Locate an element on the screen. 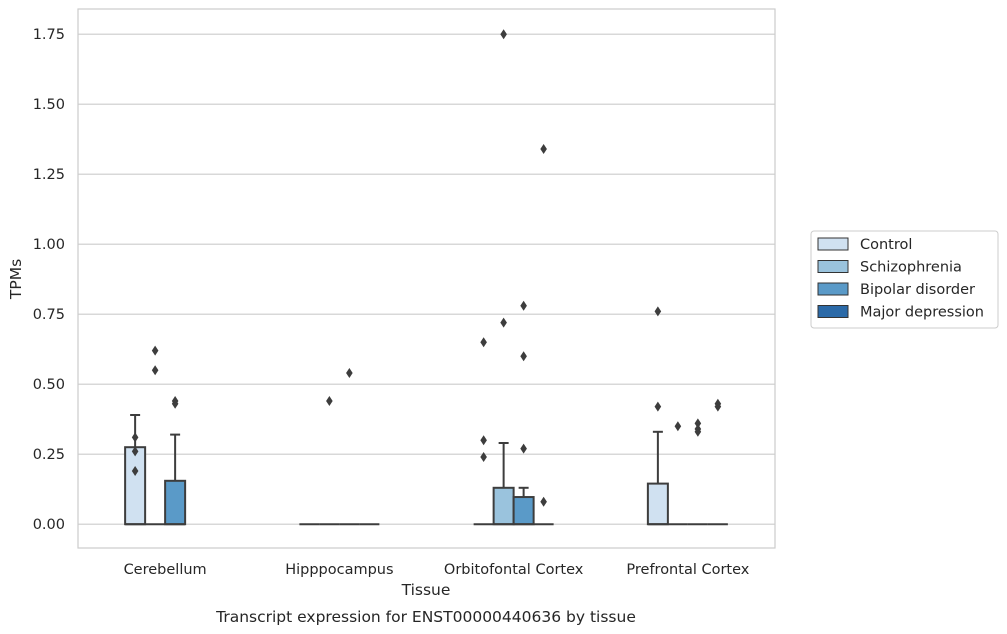 The image size is (1007, 634). x-tick-label: Orbitofontal Cortex is located at coordinates (514, 570).